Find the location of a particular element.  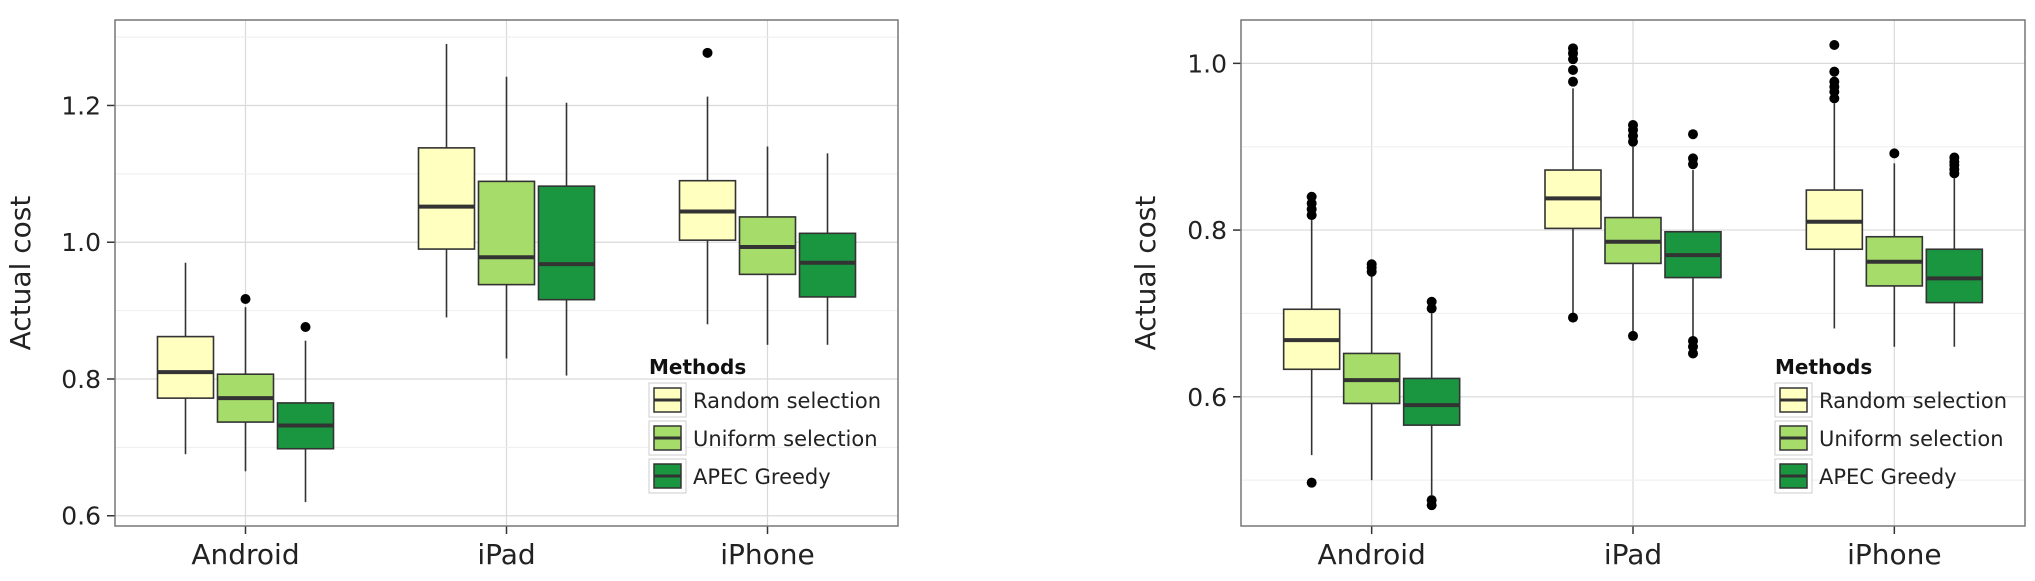

y-tick-label: 1.2 is located at coordinates (81, 105).